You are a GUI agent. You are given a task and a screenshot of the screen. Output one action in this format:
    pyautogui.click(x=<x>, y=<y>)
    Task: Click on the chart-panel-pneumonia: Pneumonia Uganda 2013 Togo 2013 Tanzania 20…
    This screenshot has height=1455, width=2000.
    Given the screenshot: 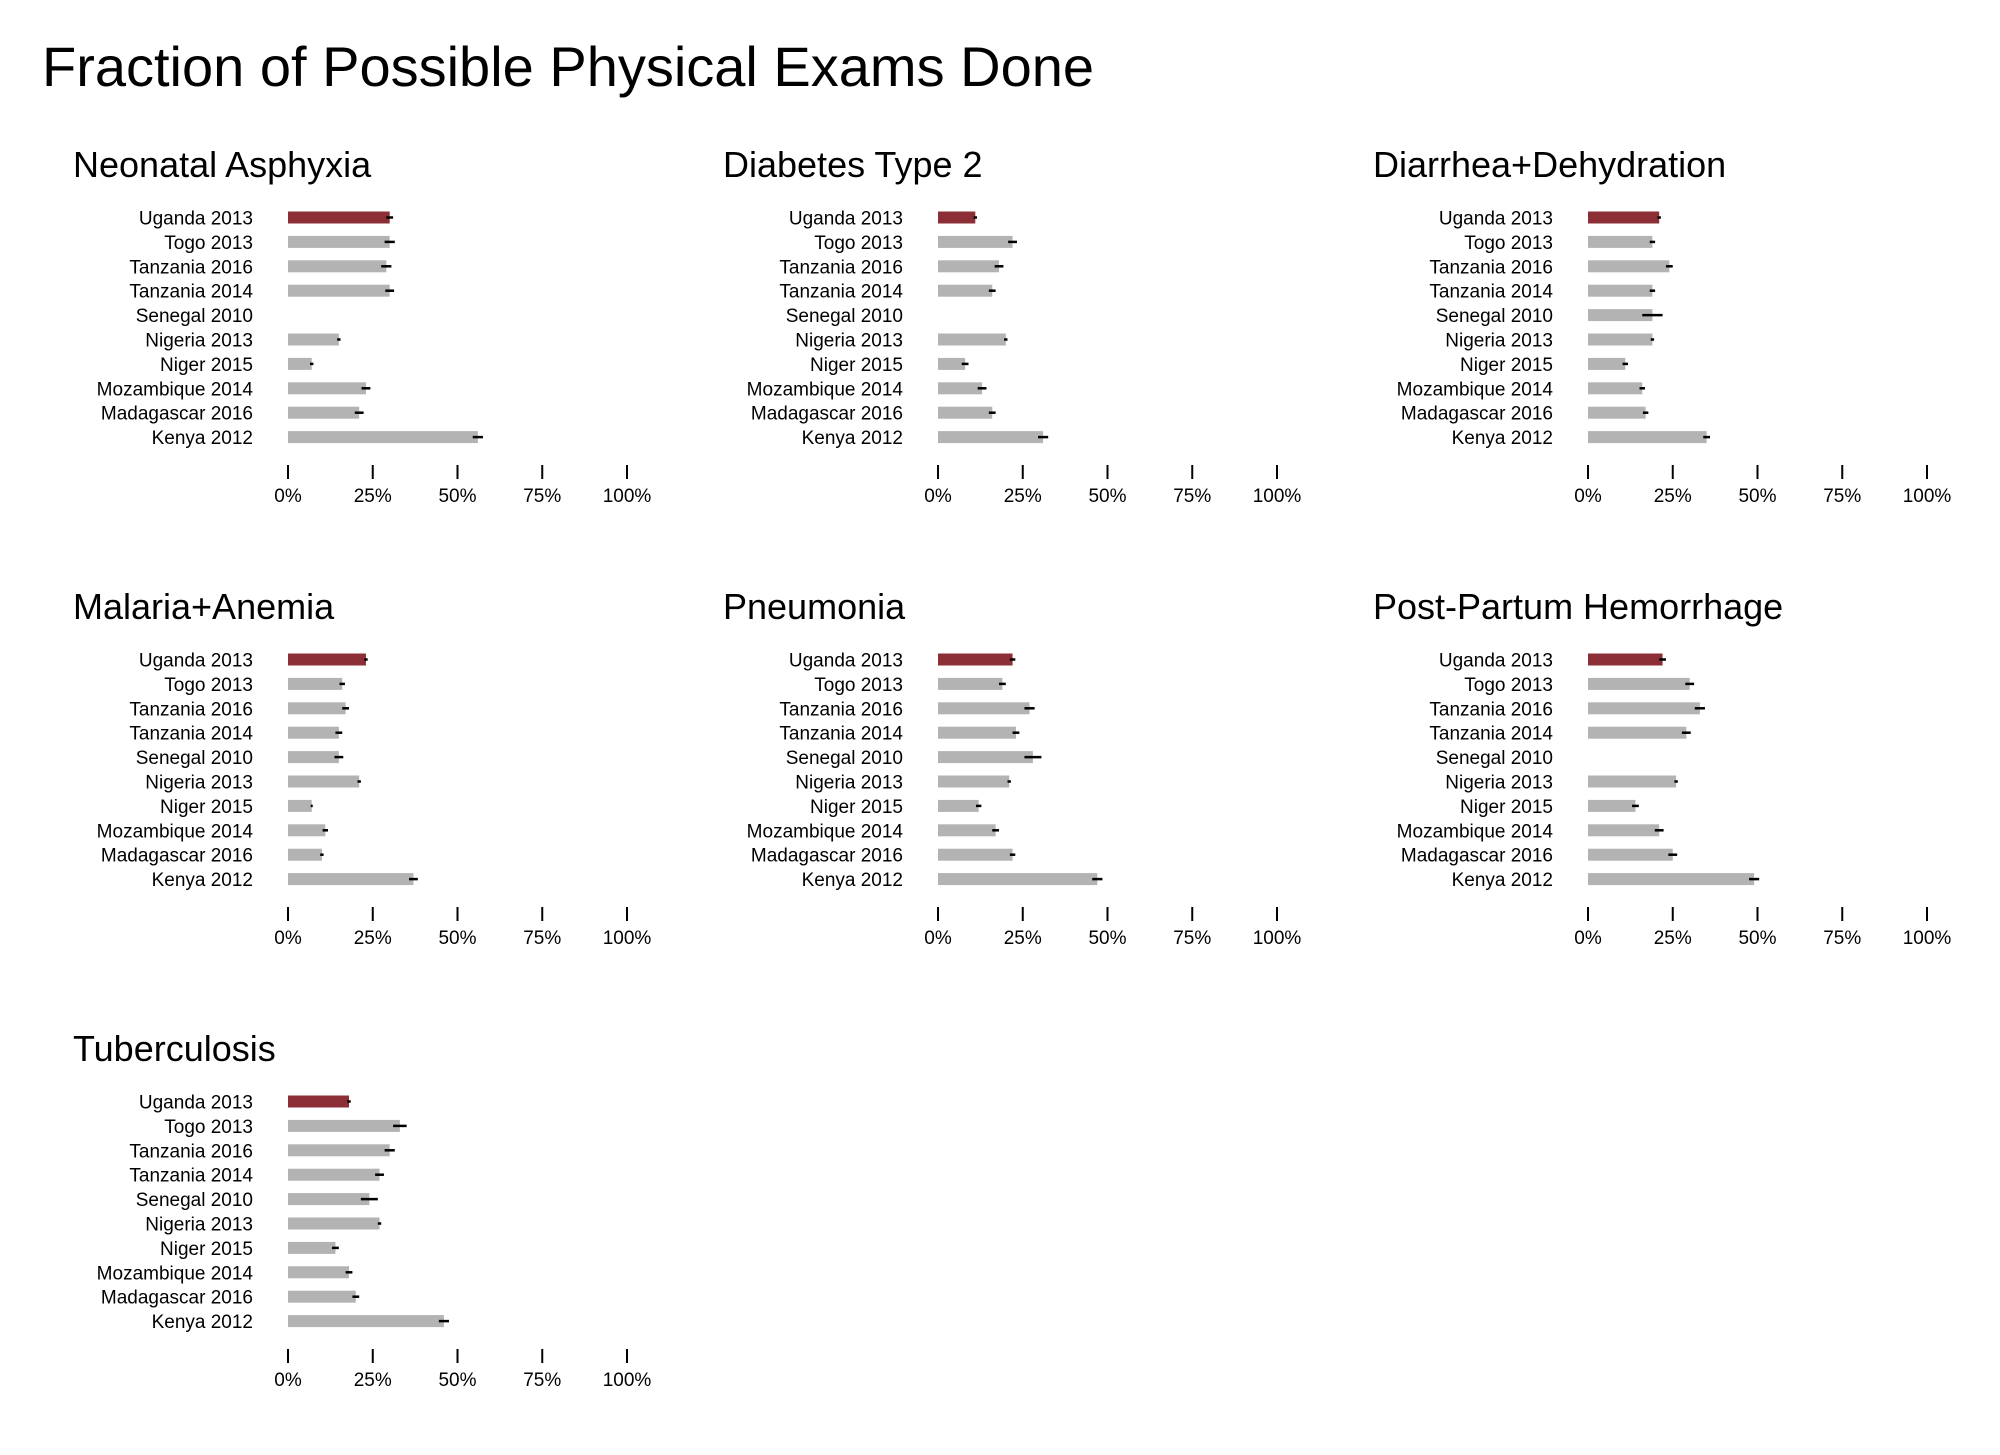 What is the action you would take?
    pyautogui.click(x=1012, y=767)
    